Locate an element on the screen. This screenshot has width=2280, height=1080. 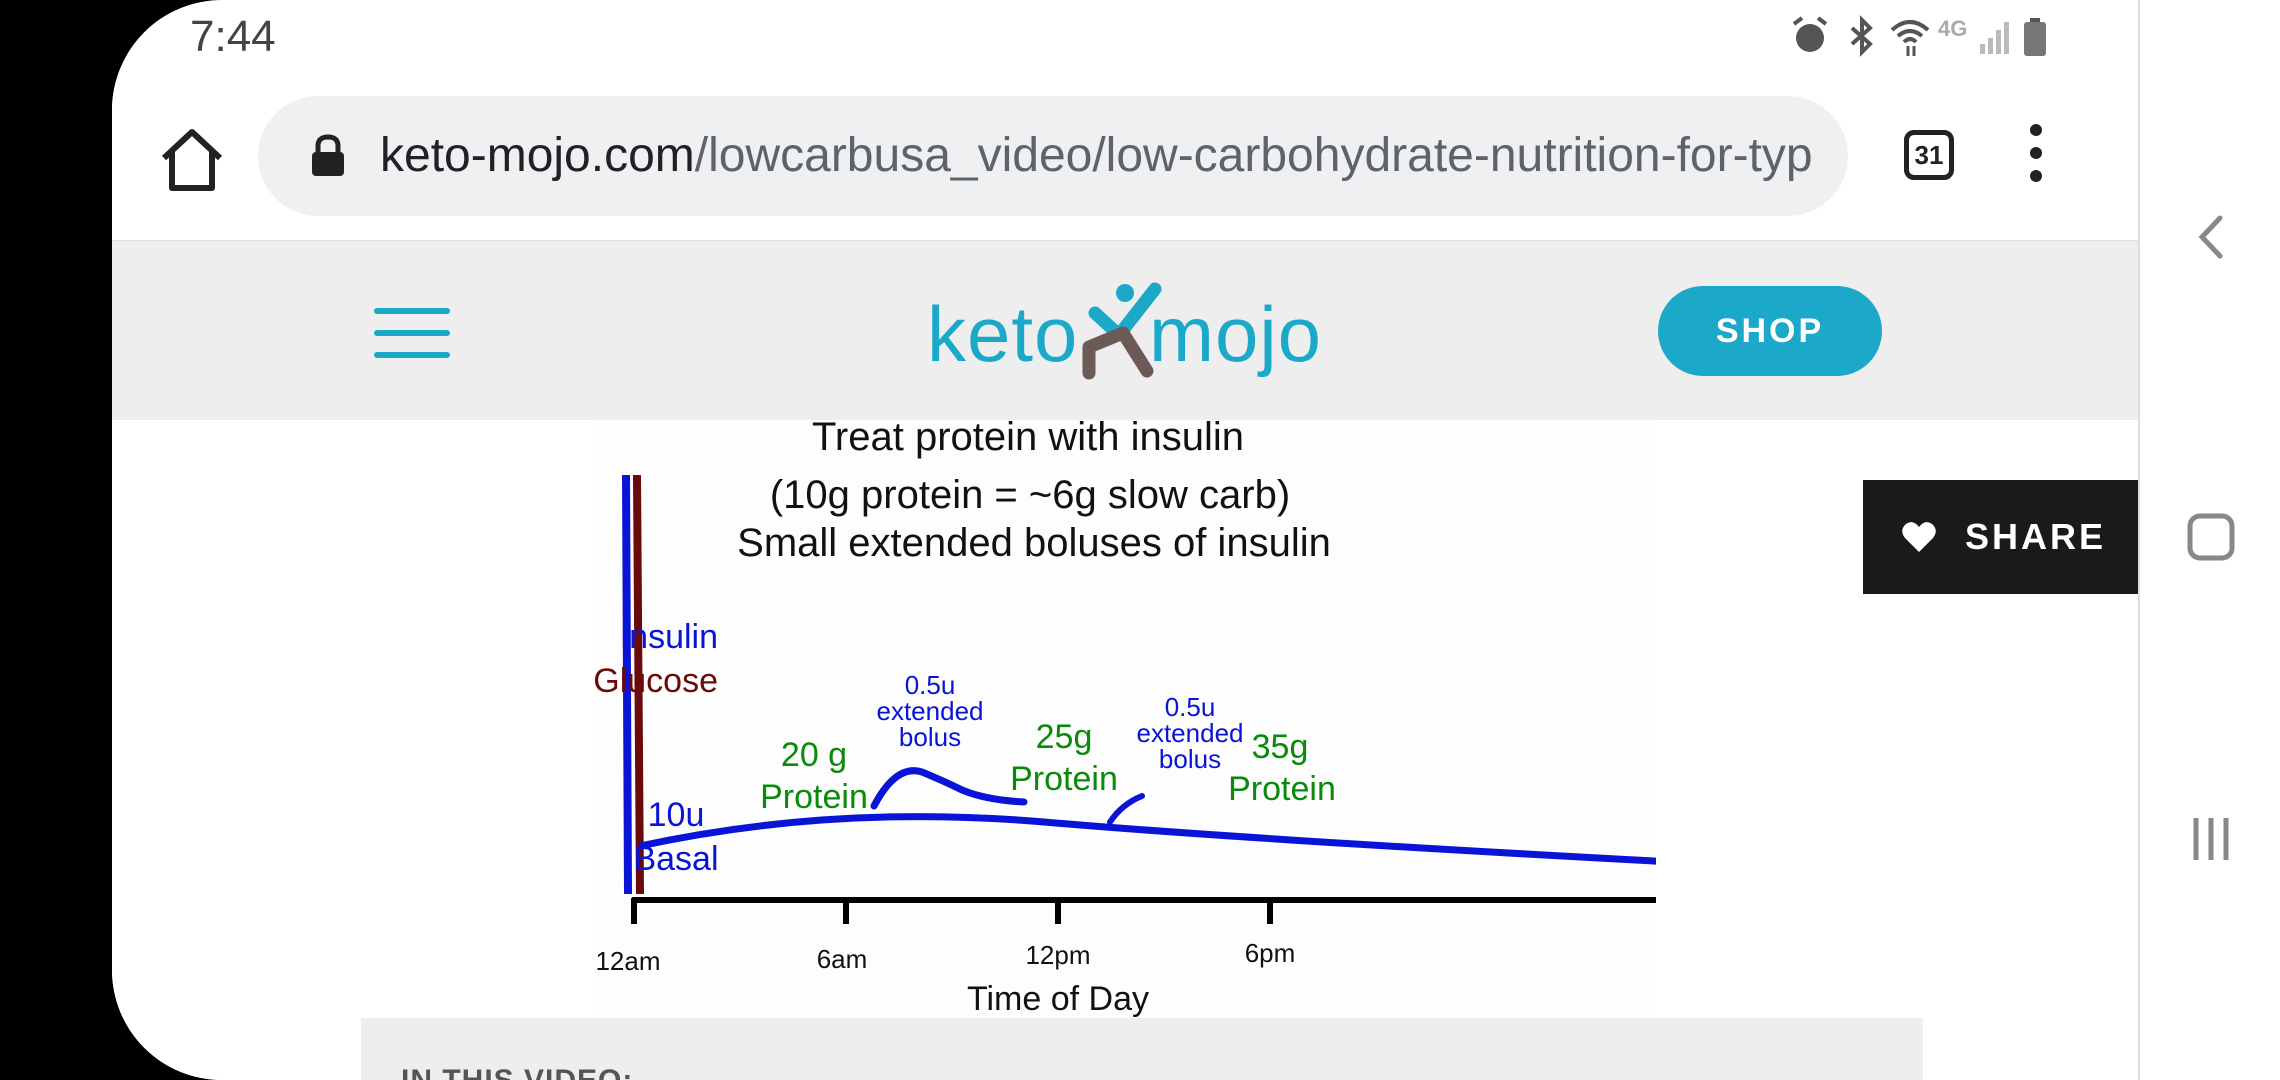
bolus2-label-line3: bolus is located at coordinates (1190, 759).